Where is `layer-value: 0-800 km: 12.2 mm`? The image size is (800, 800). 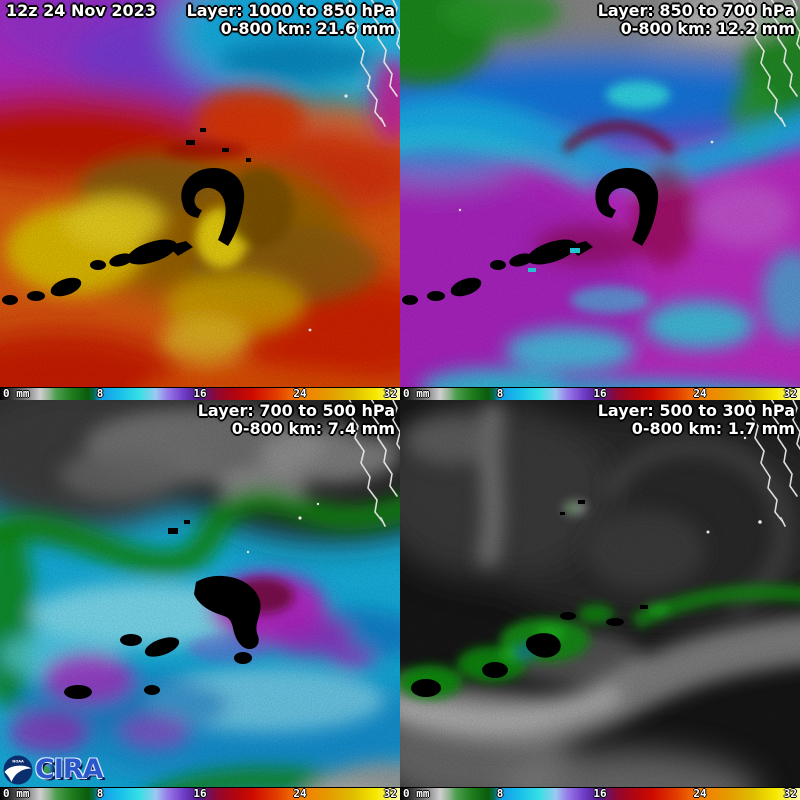 layer-value: 0-800 km: 12.2 mm is located at coordinates (707, 28).